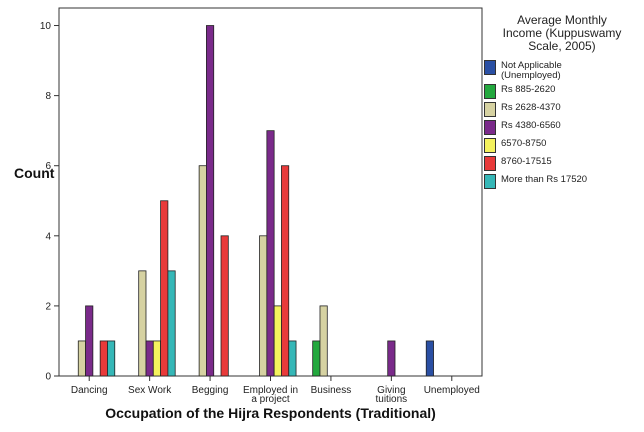 This screenshot has height=432, width=644. I want to click on x-tick-label-line: Begging, so click(210, 390).